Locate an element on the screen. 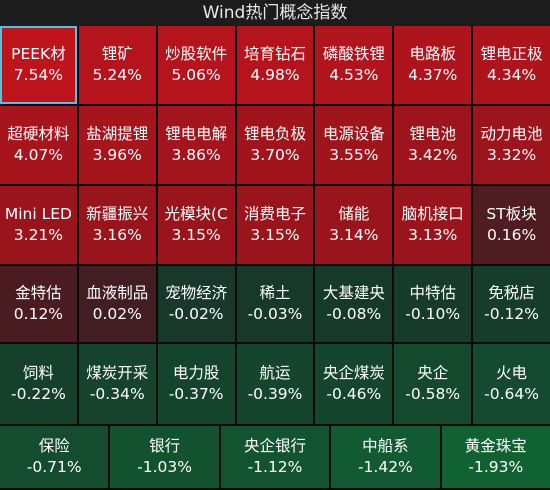  concept-change: 4.53% is located at coordinates (354, 75).